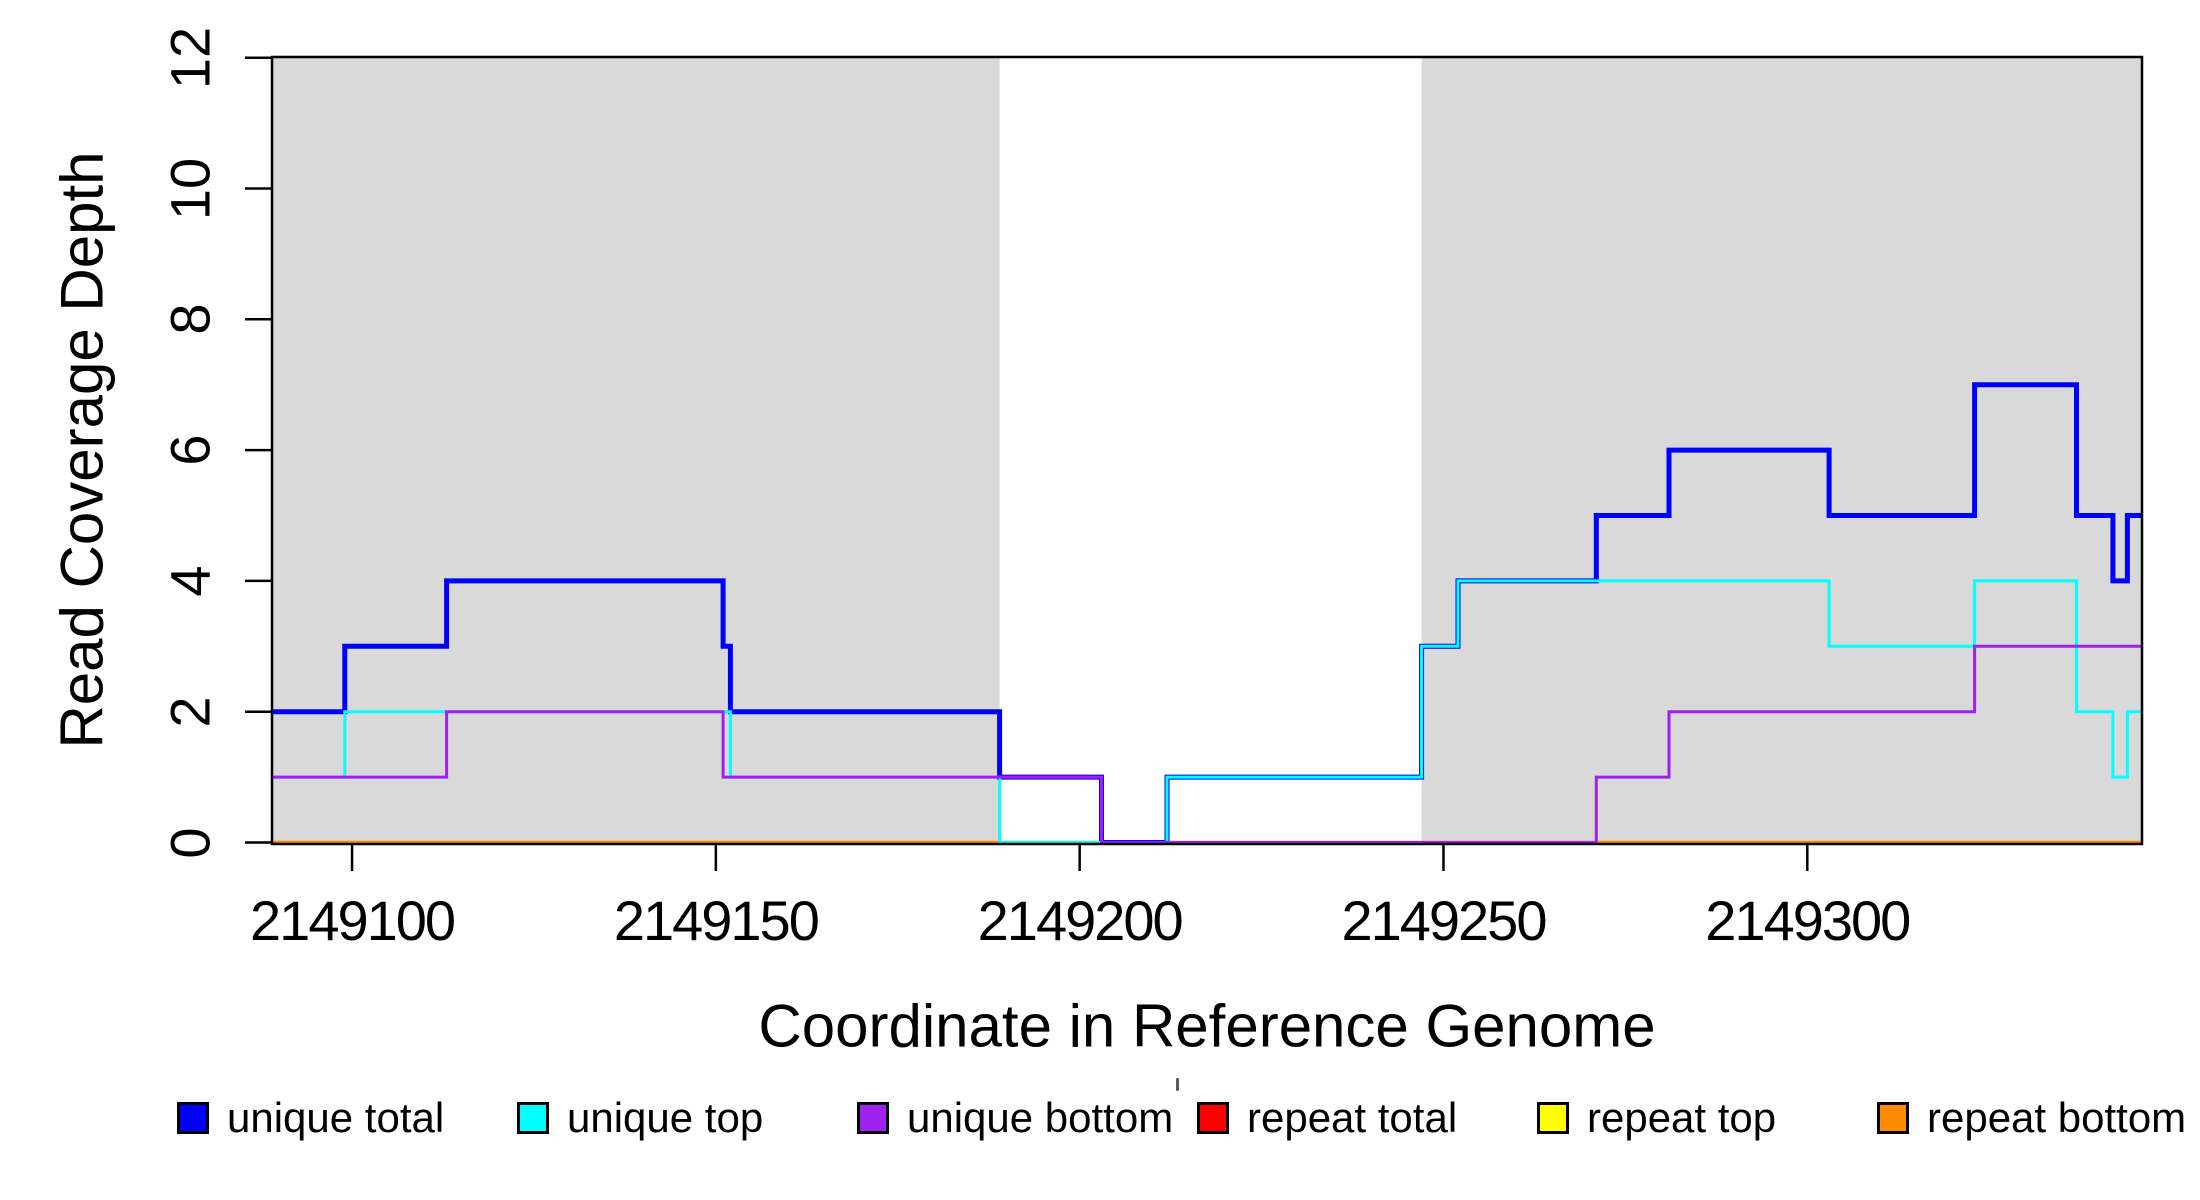 This screenshot has width=2200, height=1200. Describe the element at coordinates (1207, 1026) in the screenshot. I see `x-axis-title: Coordinate in Reference Genome` at that location.